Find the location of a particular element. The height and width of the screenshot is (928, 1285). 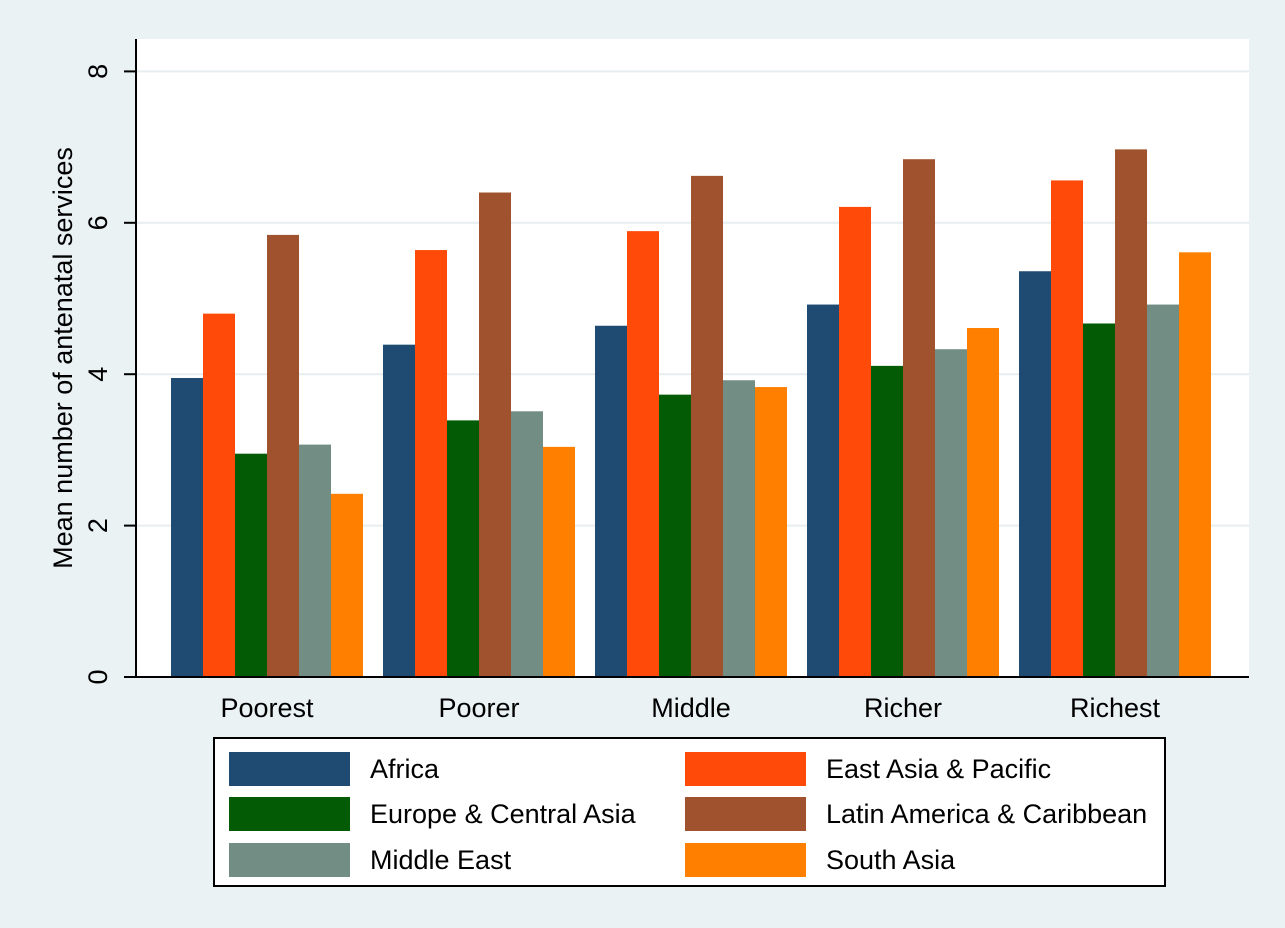

legend-label: Africa is located at coordinates (405, 768).